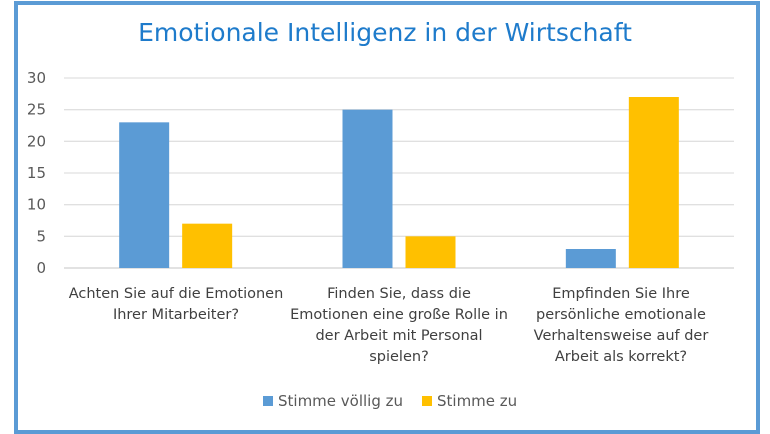 Image resolution: width=770 pixels, height=434 pixels. What do you see at coordinates (36, 205) in the screenshot?
I see `y-tick-label: 10` at bounding box center [36, 205].